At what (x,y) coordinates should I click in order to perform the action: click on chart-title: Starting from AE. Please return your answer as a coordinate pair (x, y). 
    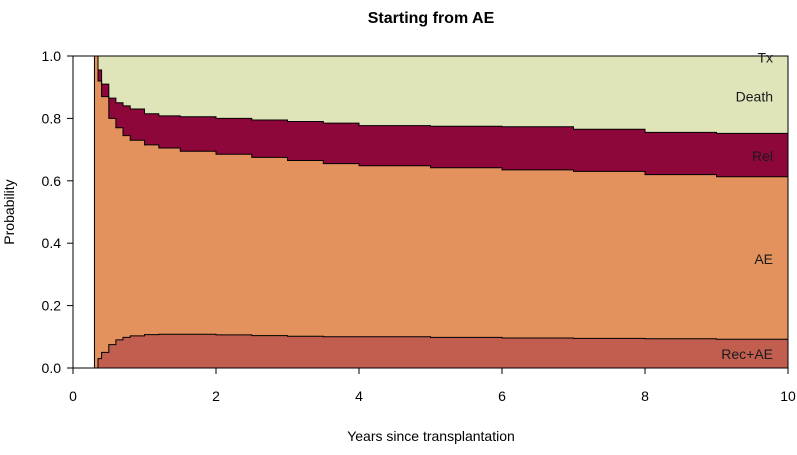
    Looking at the image, I should click on (431, 18).